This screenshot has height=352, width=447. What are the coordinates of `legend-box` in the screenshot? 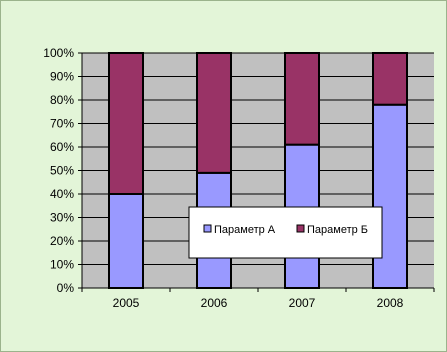 It's located at (285, 232).